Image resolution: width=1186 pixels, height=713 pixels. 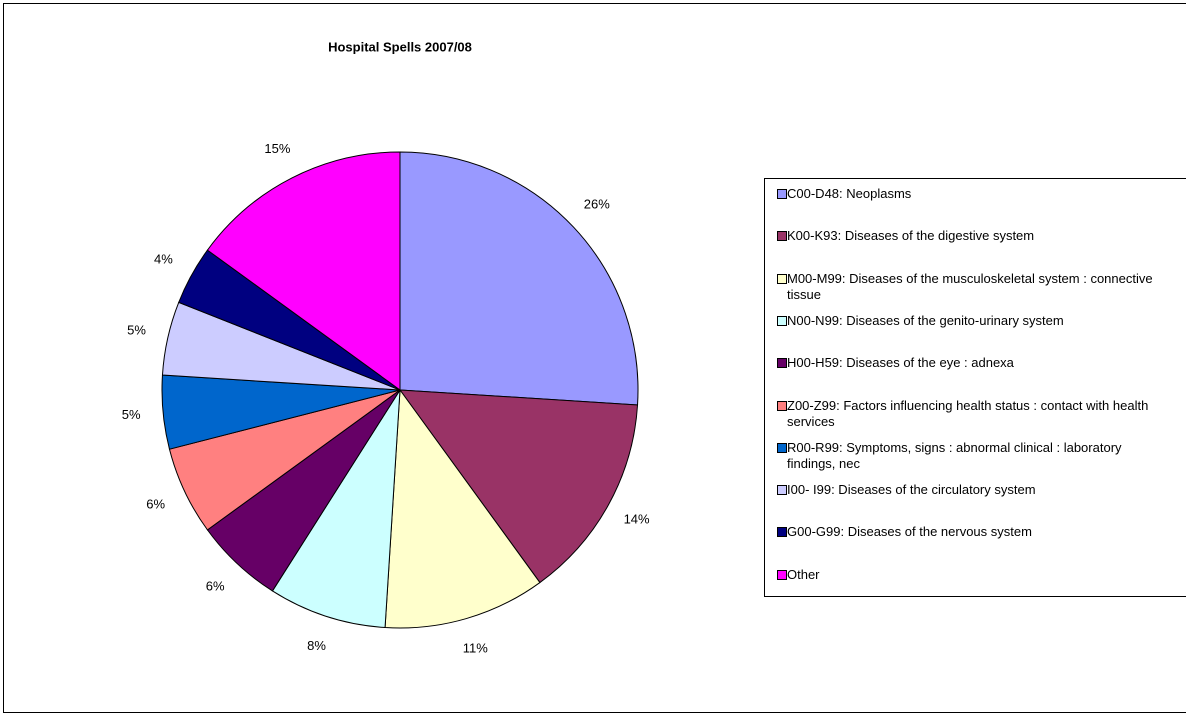 I want to click on legend-label: H00-H59: Diseases of the eye : adnexa, so click(x=900, y=363).